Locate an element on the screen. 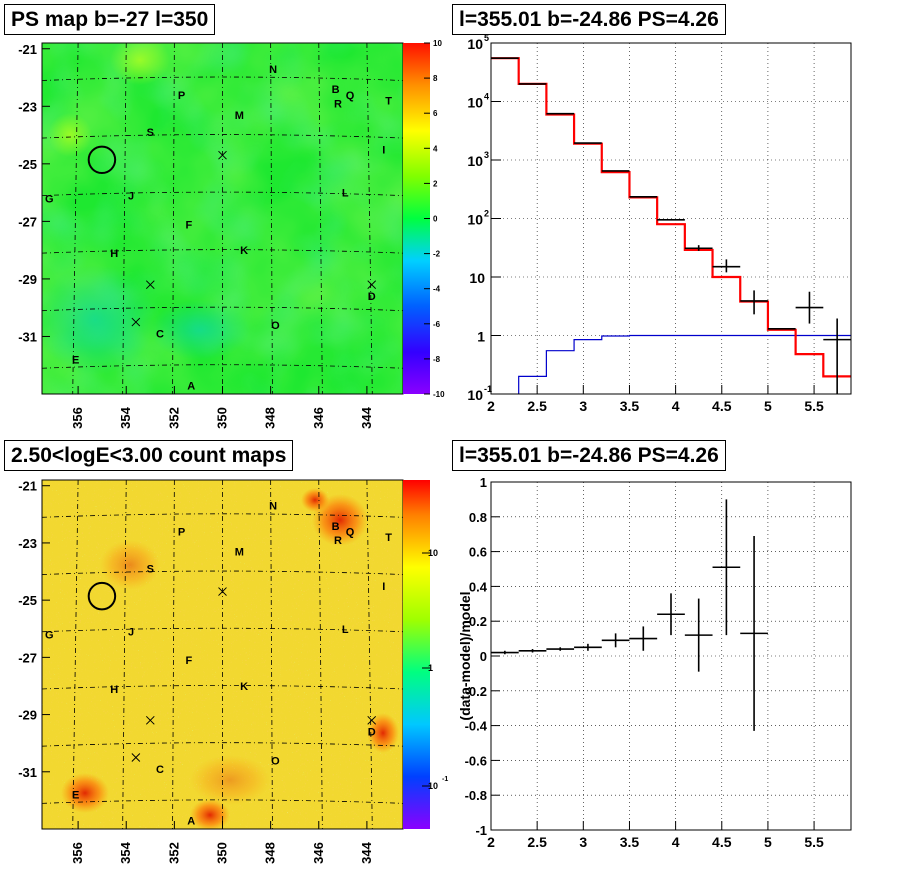 Image resolution: width=898 pixels, height=875 pixels. count-map-colorbar is located at coordinates (416, 654).